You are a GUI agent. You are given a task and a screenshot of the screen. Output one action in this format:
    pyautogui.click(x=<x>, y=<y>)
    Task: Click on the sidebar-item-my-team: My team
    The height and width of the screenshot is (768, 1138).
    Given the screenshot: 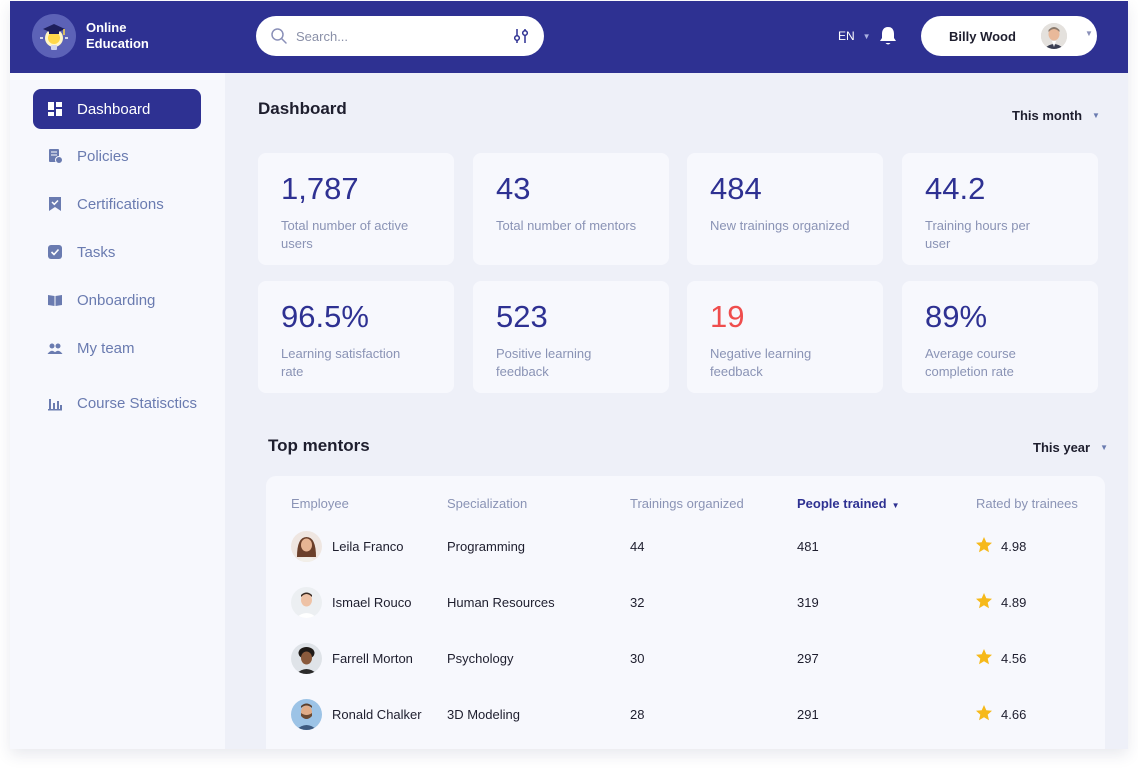 What is the action you would take?
    pyautogui.click(x=117, y=348)
    